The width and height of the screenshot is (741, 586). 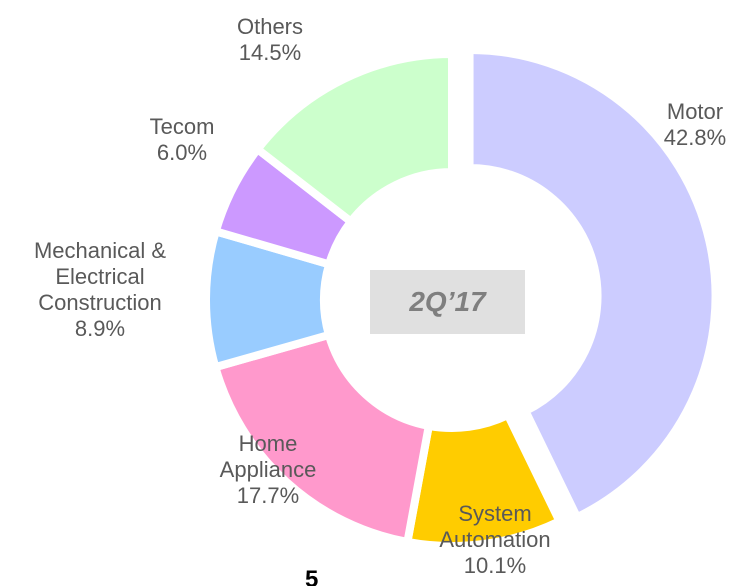 I want to click on category-label: Motor, so click(x=695, y=111).